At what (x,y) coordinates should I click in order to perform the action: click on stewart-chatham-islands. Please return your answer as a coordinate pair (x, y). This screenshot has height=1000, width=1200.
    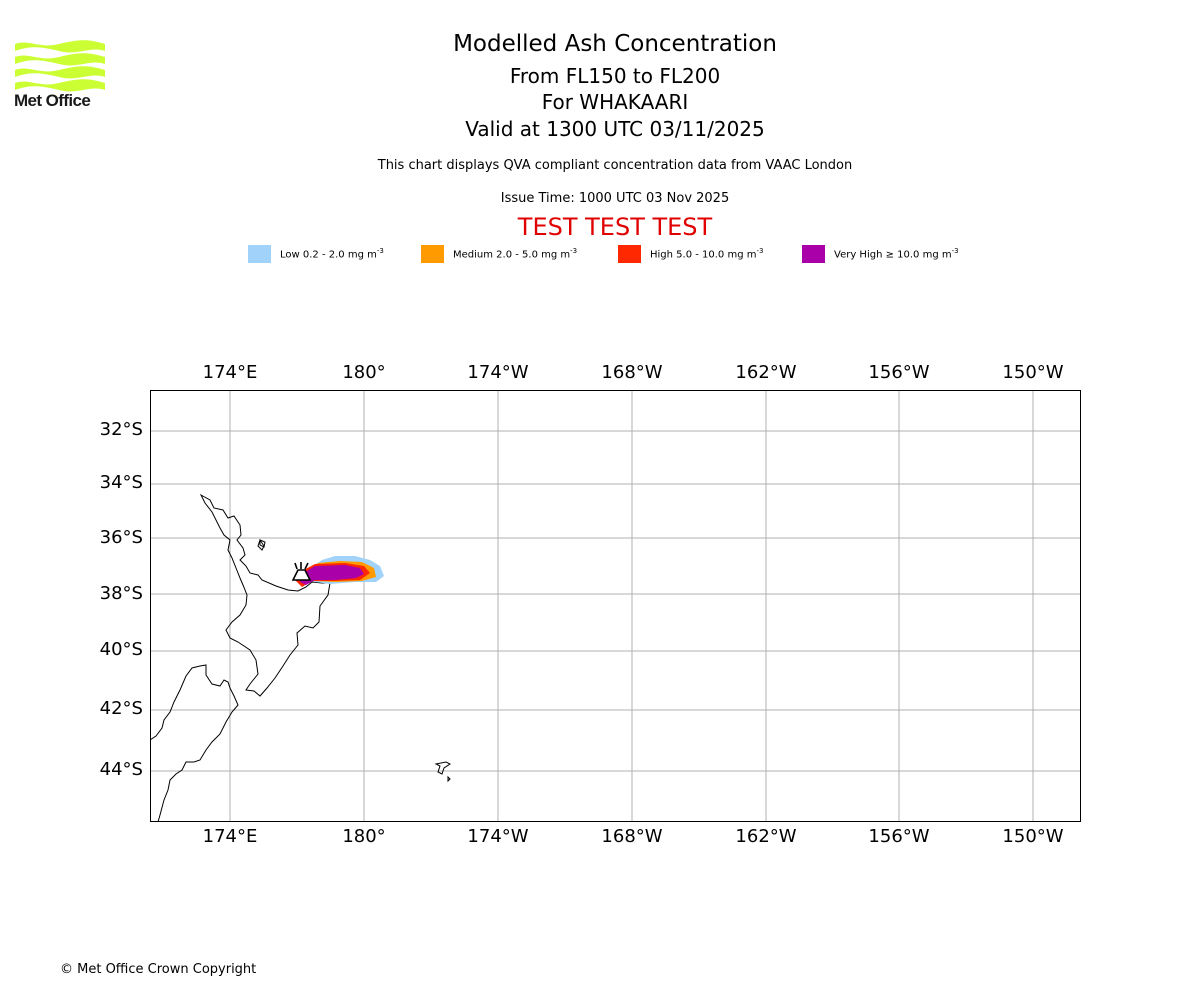
    Looking at the image, I should click on (442, 772).